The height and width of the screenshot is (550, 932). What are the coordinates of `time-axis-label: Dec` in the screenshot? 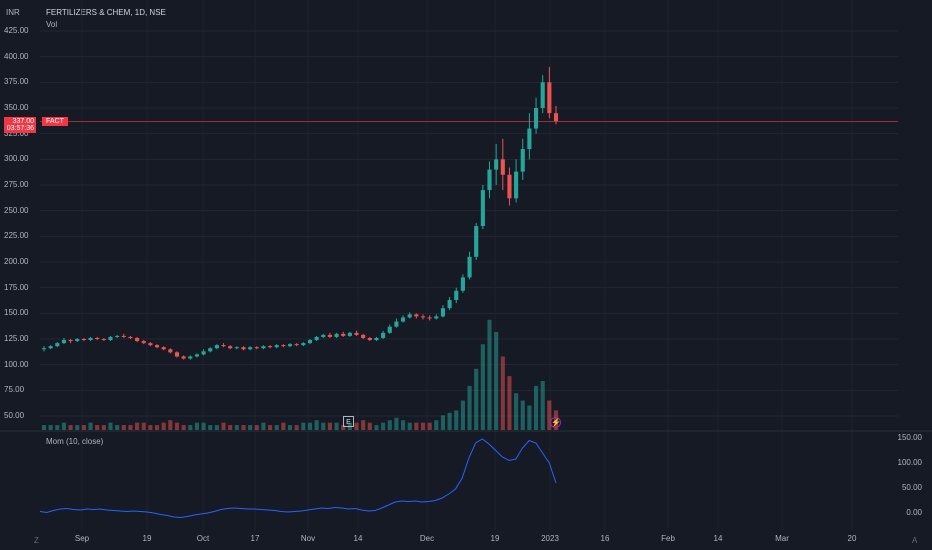 It's located at (427, 538).